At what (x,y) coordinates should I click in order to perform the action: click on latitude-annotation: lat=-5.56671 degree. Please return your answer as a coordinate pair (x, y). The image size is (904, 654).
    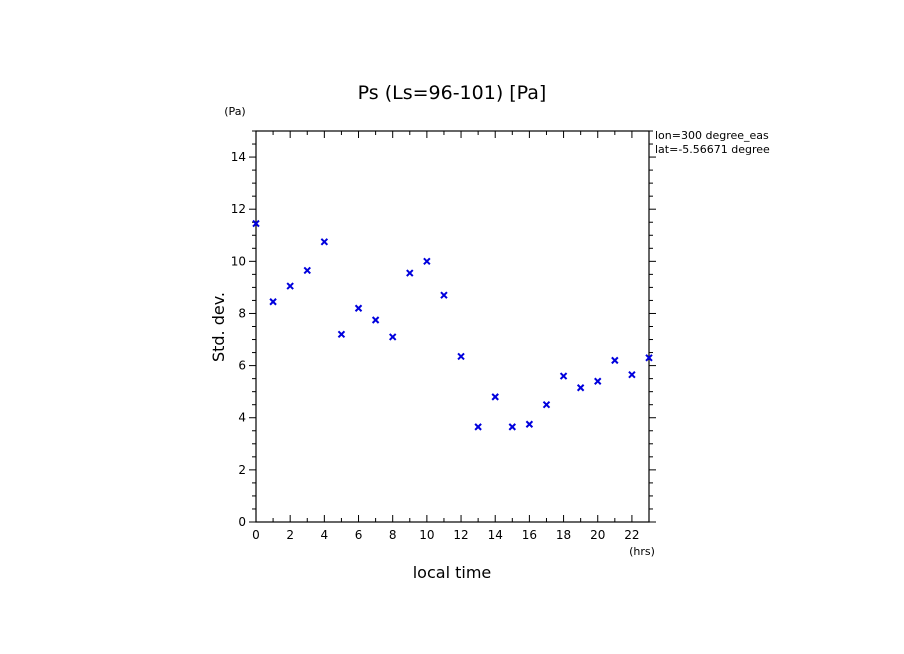
    Looking at the image, I should click on (712, 149).